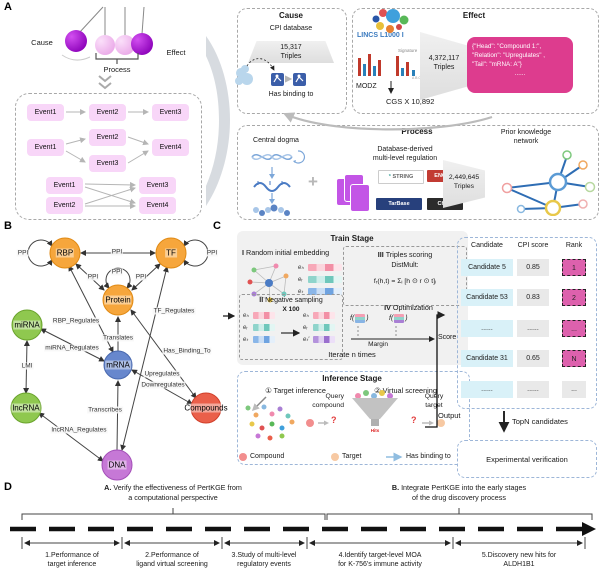 The width and height of the screenshot is (600, 569). What do you see at coordinates (352, 238) in the screenshot?
I see `train-stage-title: Train Stage` at bounding box center [352, 238].